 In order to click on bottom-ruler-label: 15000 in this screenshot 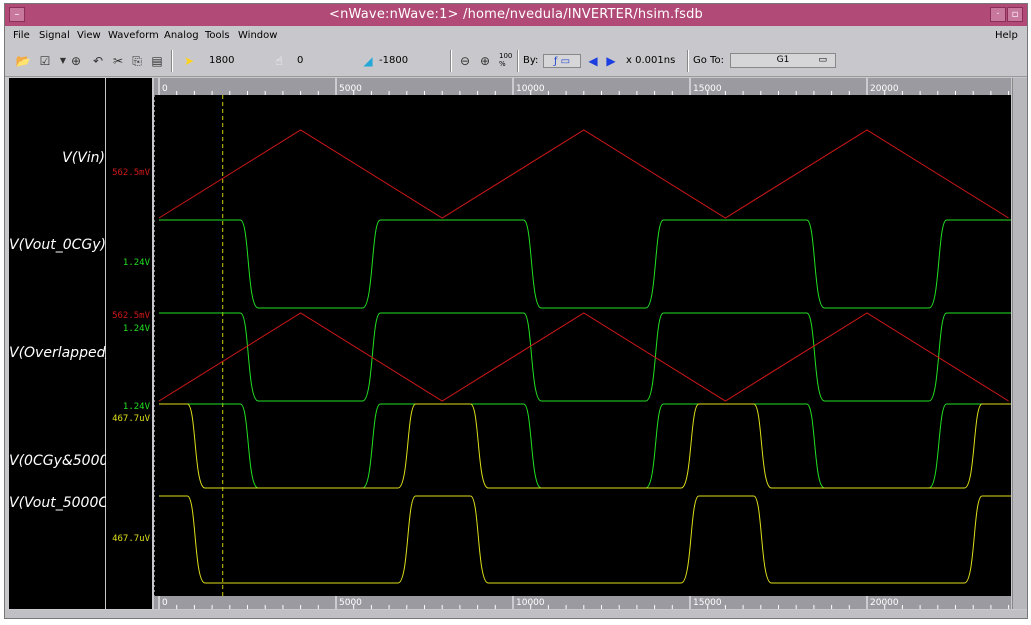, I will do `click(707, 603)`.